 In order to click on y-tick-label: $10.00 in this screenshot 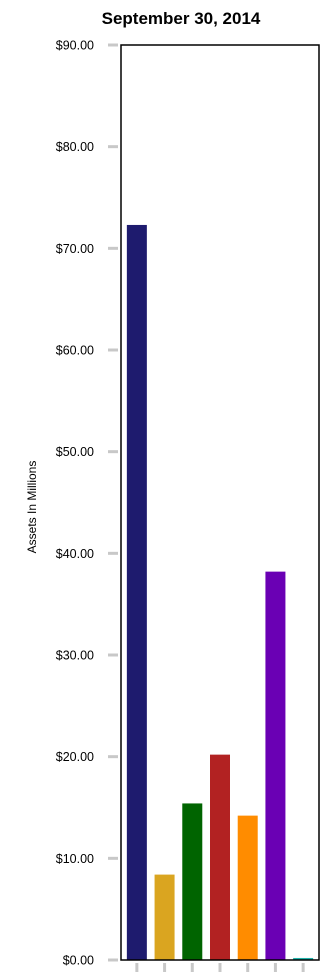, I will do `click(75, 859)`.